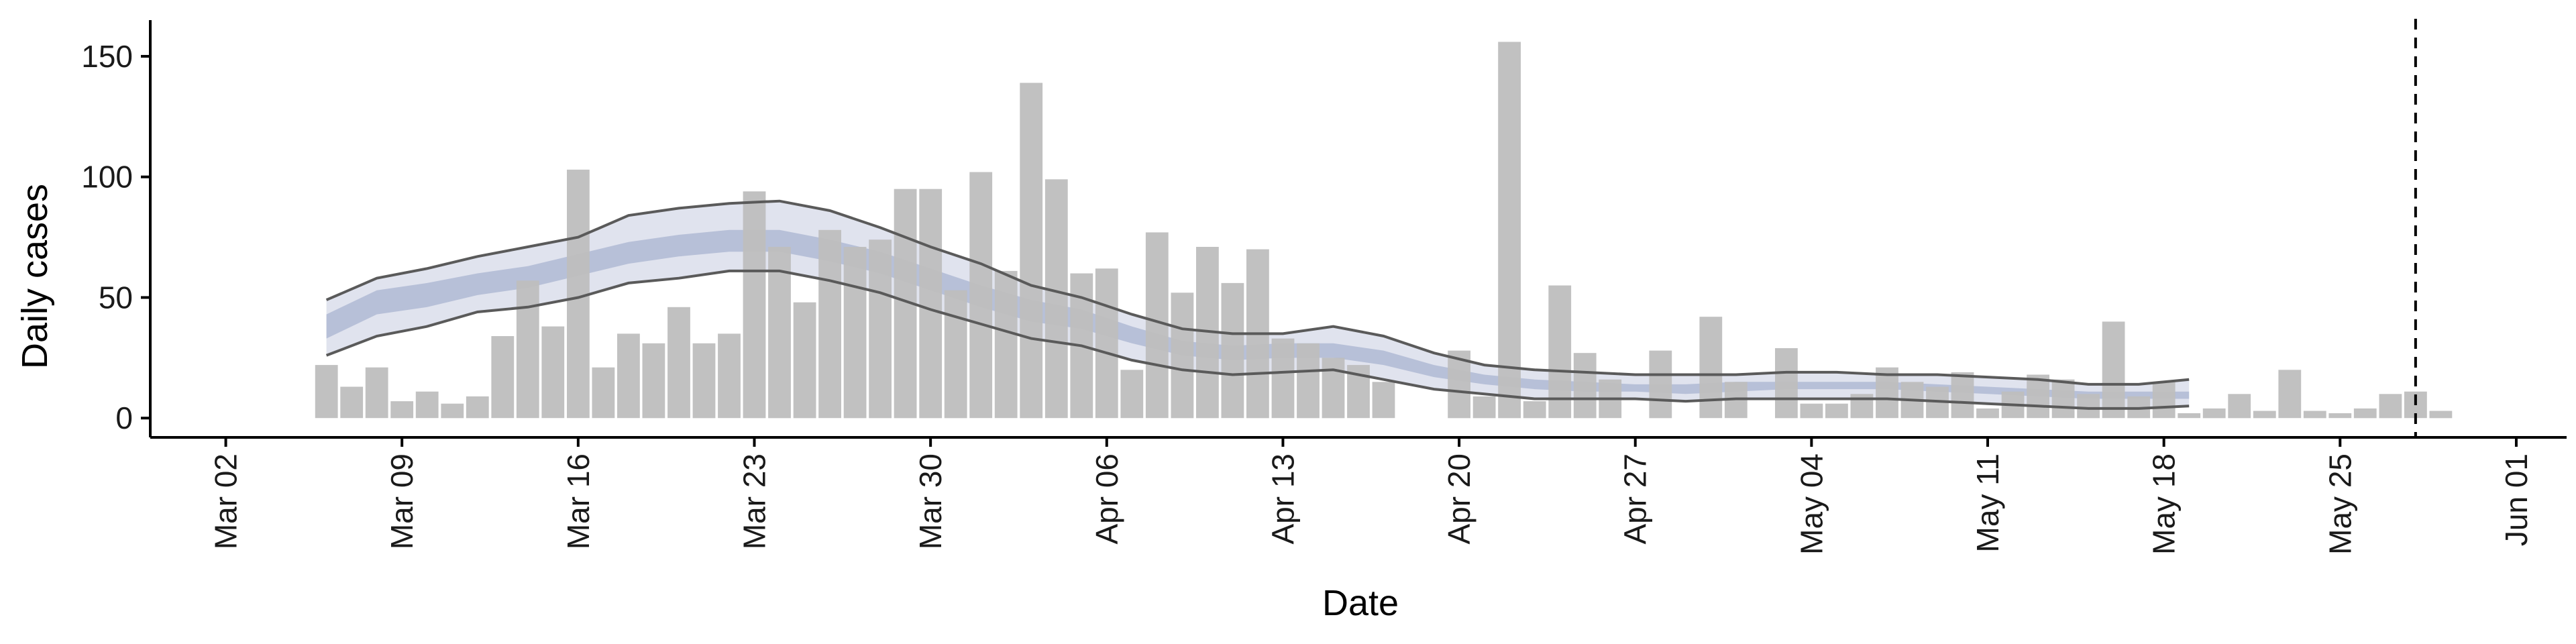 This screenshot has height=644, width=2576. Describe the element at coordinates (226, 501) in the screenshot. I see `x-tick-label: Mar 02` at that location.